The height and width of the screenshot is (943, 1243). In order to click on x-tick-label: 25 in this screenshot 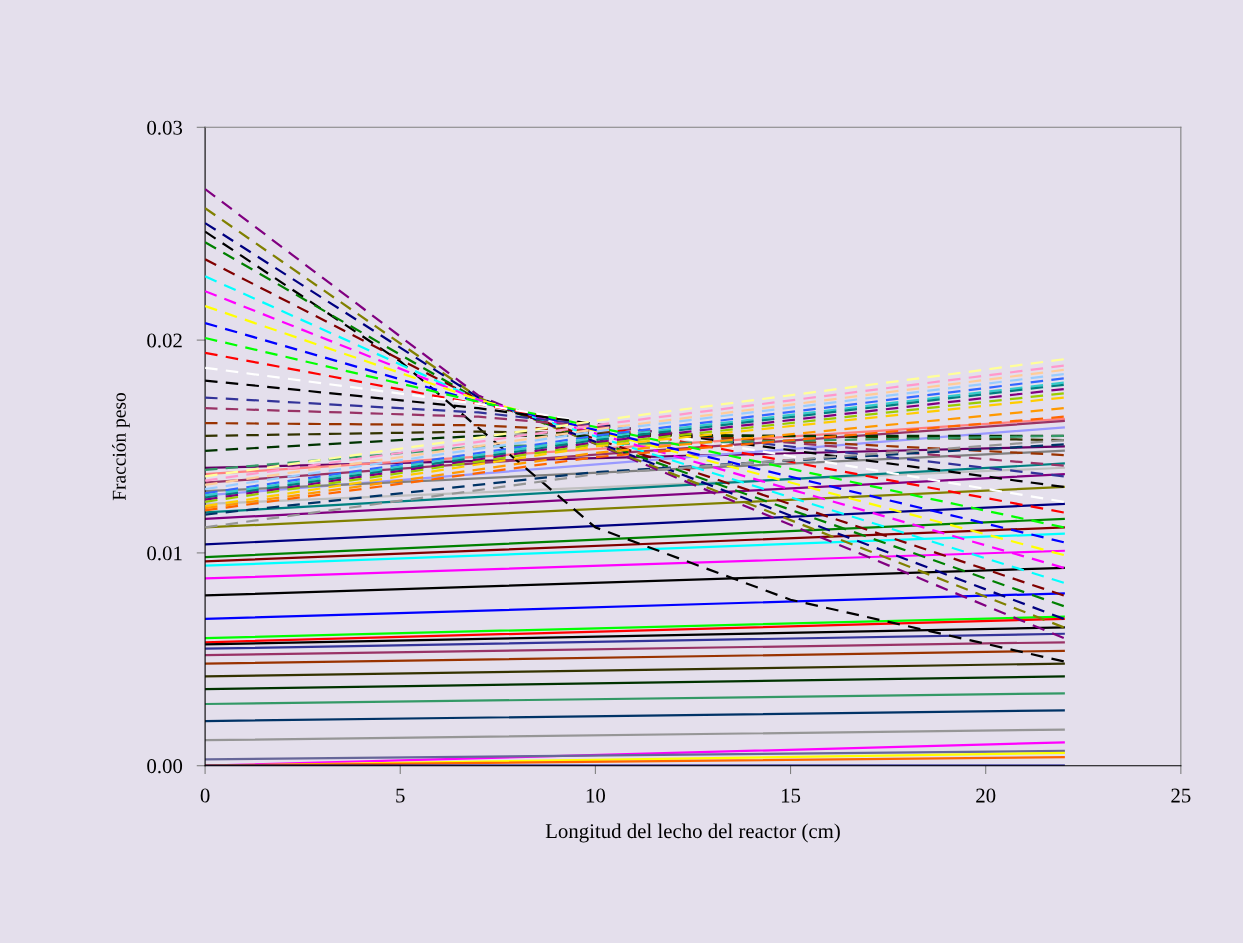, I will do `click(1181, 795)`.